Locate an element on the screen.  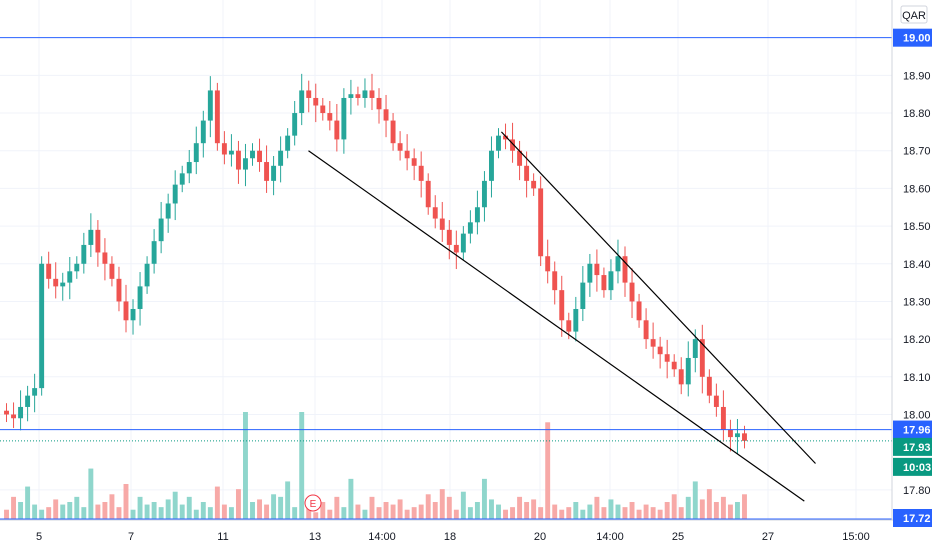
level-tag: 17.96 is located at coordinates (912, 429).